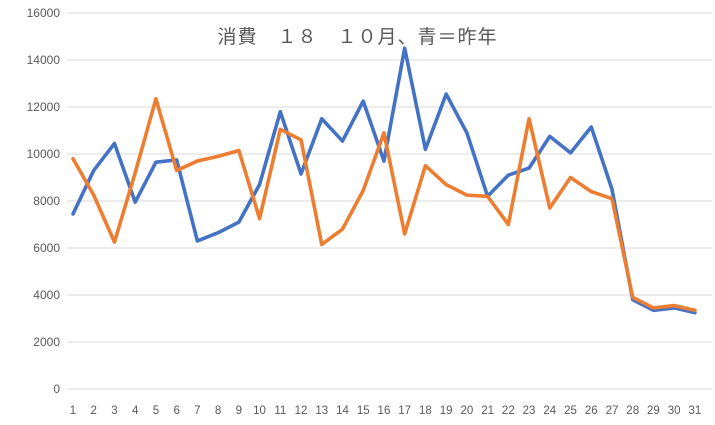  Describe the element at coordinates (46, 248) in the screenshot. I see `y-tick-6000: 6000` at that location.